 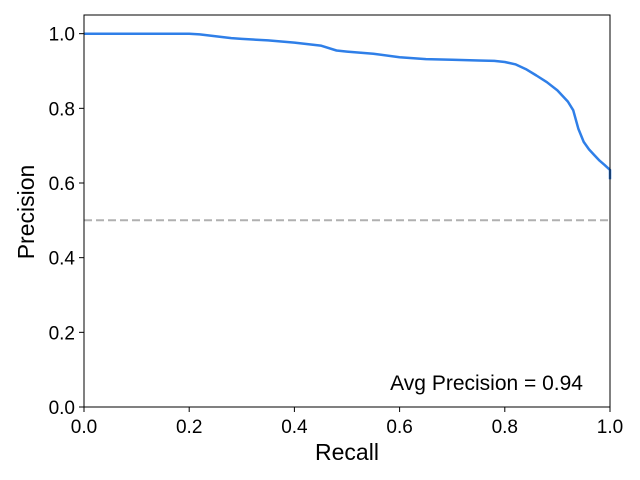 I want to click on y-tick-label: 0.4, so click(x=62, y=259).